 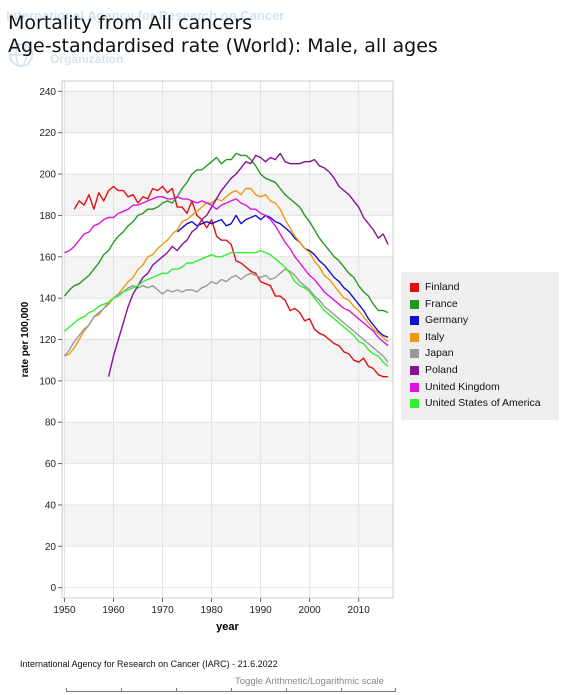 I want to click on x-tick-label: 1990, so click(x=260, y=610).